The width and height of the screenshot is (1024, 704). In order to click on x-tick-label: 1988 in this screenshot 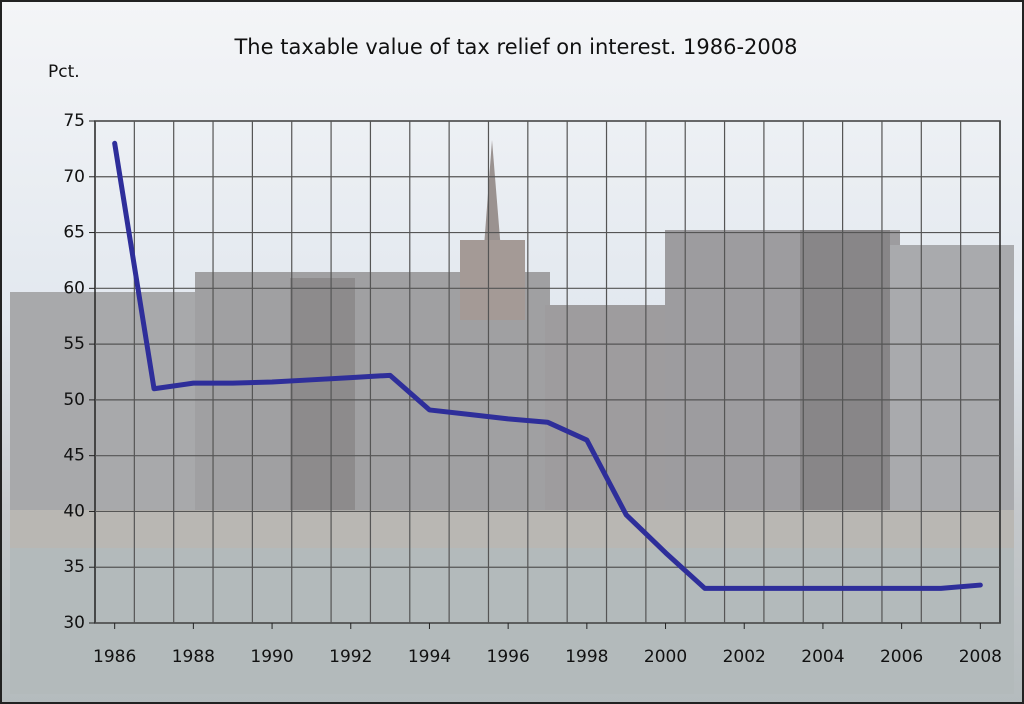, I will do `click(193, 657)`.